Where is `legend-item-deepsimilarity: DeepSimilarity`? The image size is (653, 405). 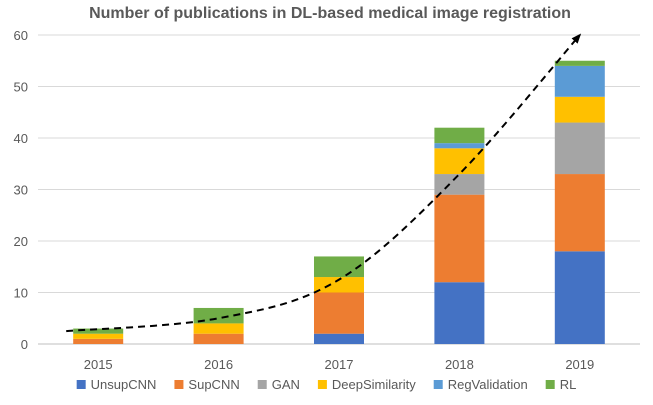 legend-item-deepsimilarity: DeepSimilarity is located at coordinates (366, 384).